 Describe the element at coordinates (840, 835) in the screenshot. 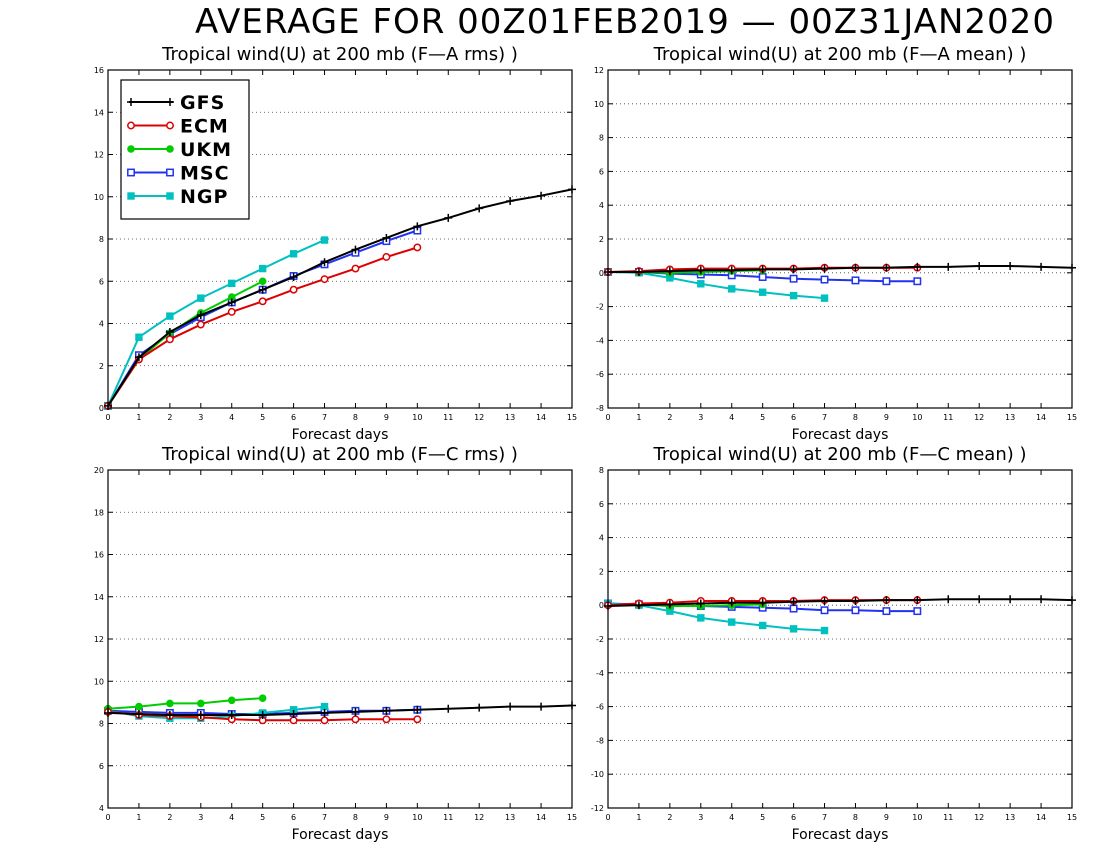

I see `x-axis-label: Forecast days` at that location.